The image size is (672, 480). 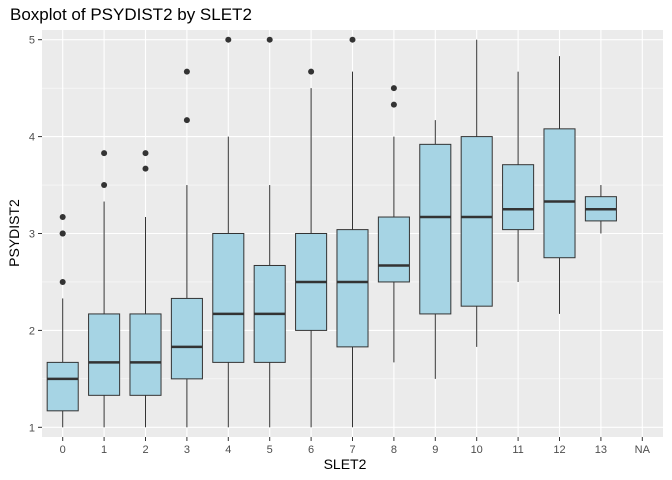 What do you see at coordinates (32, 331) in the screenshot?
I see `y-tick-label: 2` at bounding box center [32, 331].